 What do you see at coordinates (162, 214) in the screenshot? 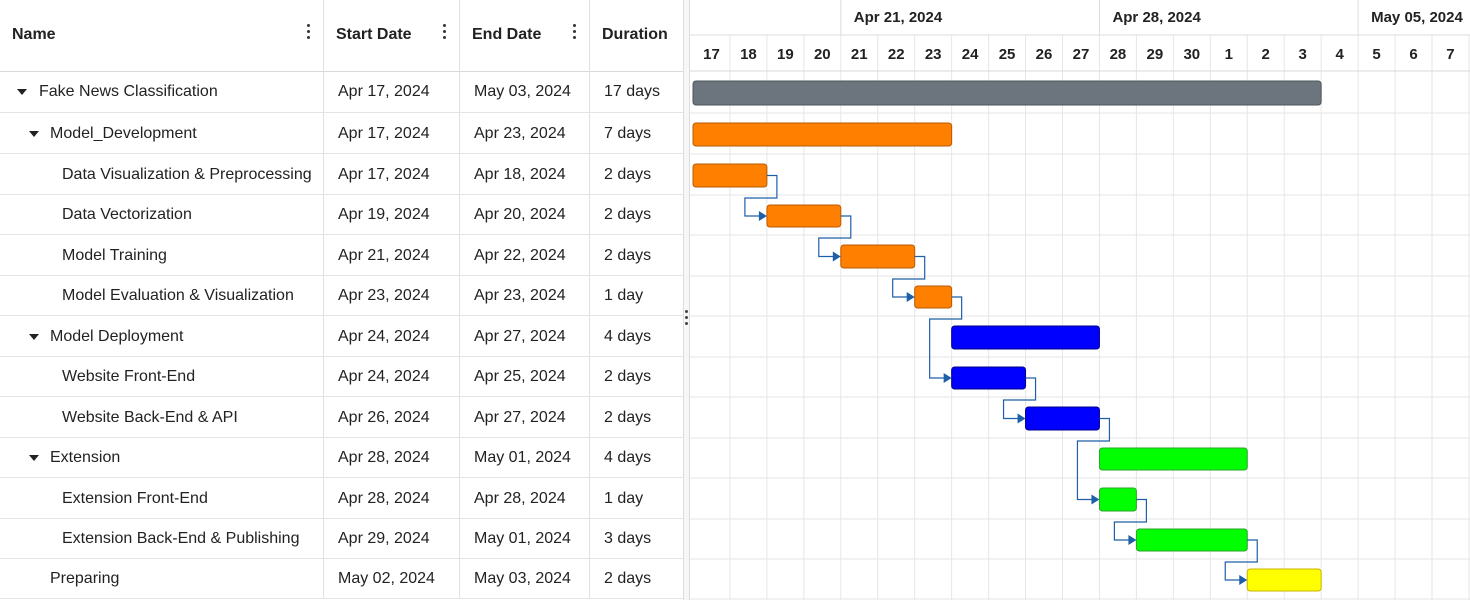
I see `task-name-cell: Data Vectorization` at bounding box center [162, 214].